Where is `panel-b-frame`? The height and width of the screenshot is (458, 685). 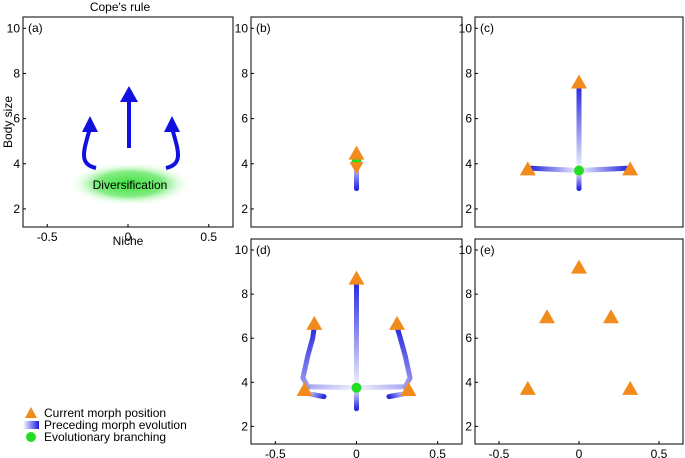 panel-b-frame is located at coordinates (356, 122).